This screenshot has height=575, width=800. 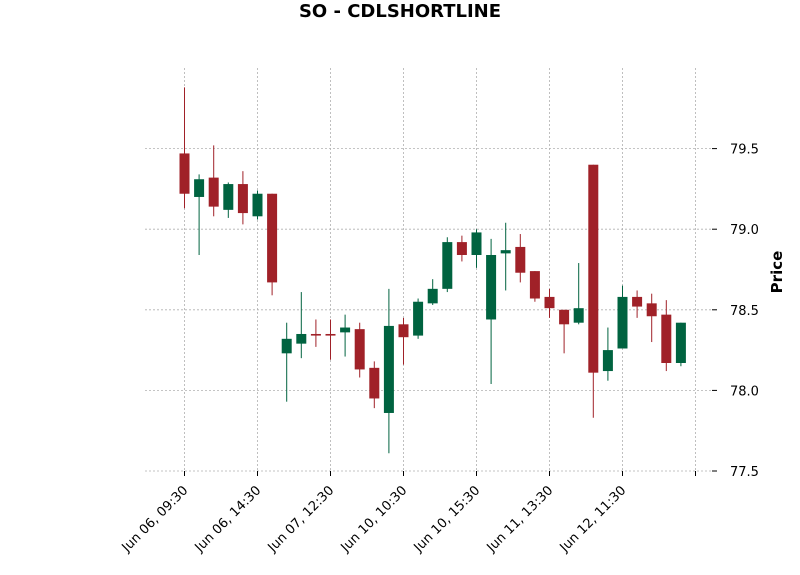 What do you see at coordinates (520, 519) in the screenshot?
I see `x-tick-label: Jun 11, 13:30` at bounding box center [520, 519].